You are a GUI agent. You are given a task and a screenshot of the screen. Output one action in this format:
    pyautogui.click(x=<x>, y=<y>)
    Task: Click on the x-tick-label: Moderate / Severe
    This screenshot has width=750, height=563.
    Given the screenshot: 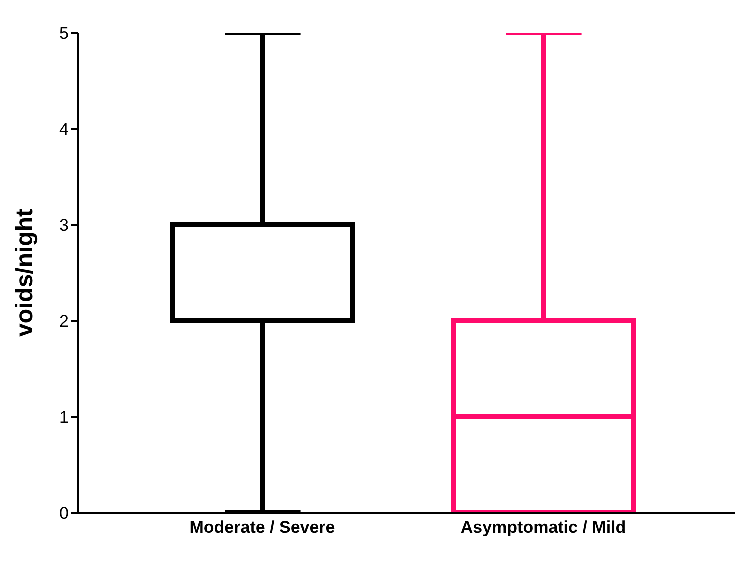 What is the action you would take?
    pyautogui.click(x=263, y=528)
    